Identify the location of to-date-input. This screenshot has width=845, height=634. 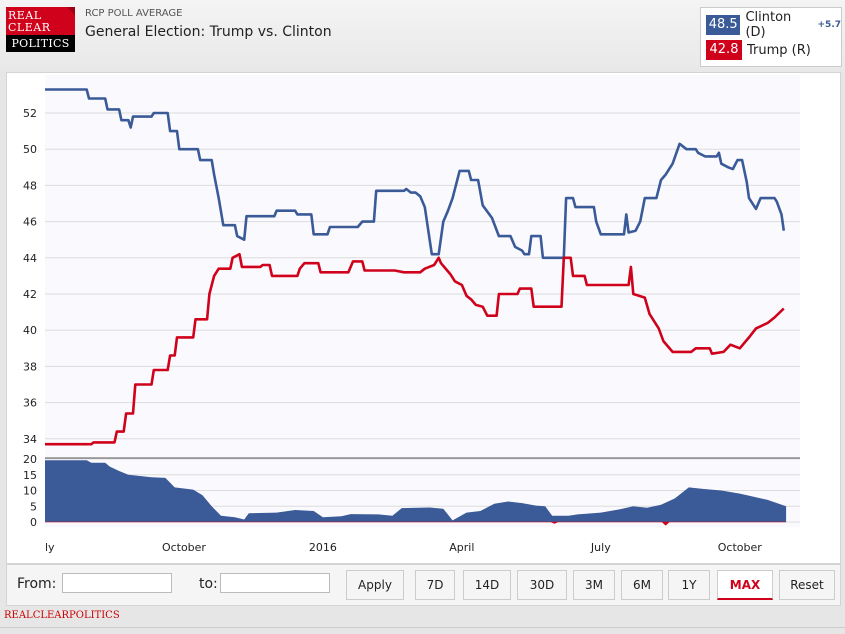
(275, 583).